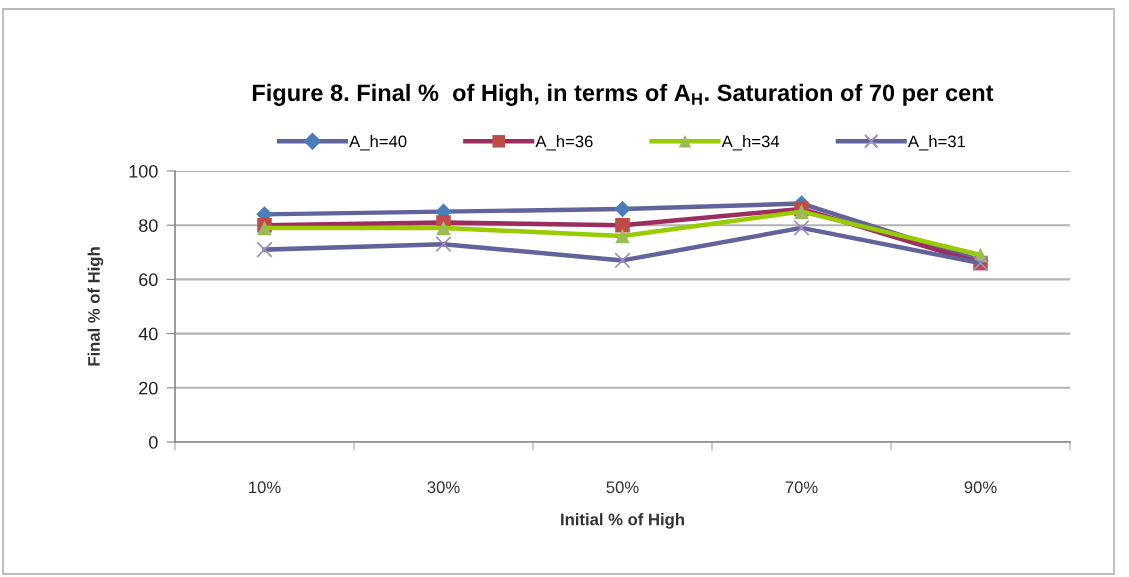 This screenshot has height=577, width=1129. Describe the element at coordinates (622, 521) in the screenshot. I see `x-axis-title: Initial % of High` at that location.